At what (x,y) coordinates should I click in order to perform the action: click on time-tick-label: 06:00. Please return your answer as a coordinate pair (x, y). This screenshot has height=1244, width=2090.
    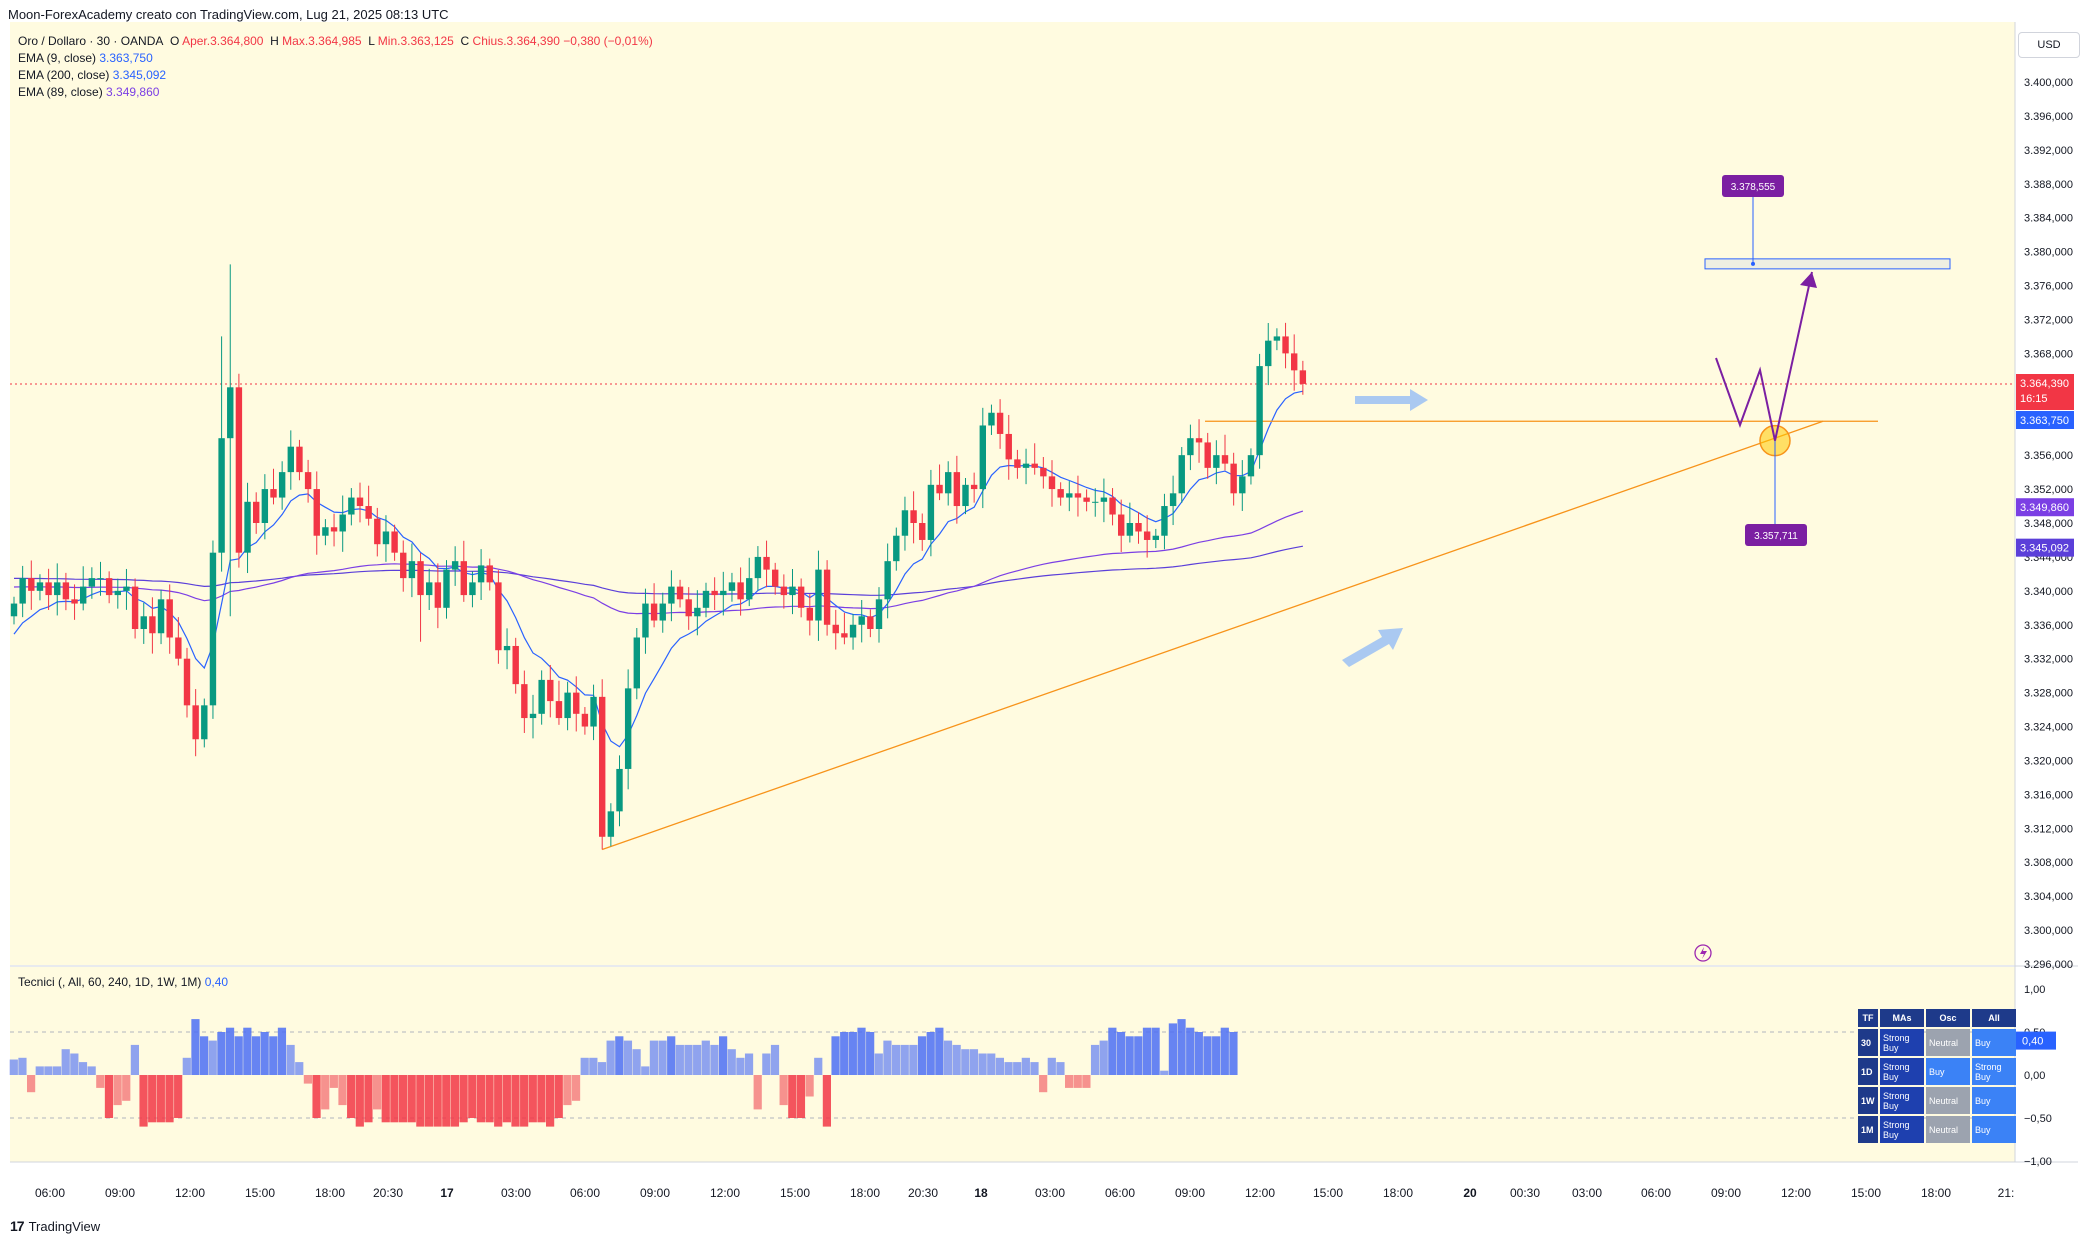
    Looking at the image, I should click on (1120, 1193).